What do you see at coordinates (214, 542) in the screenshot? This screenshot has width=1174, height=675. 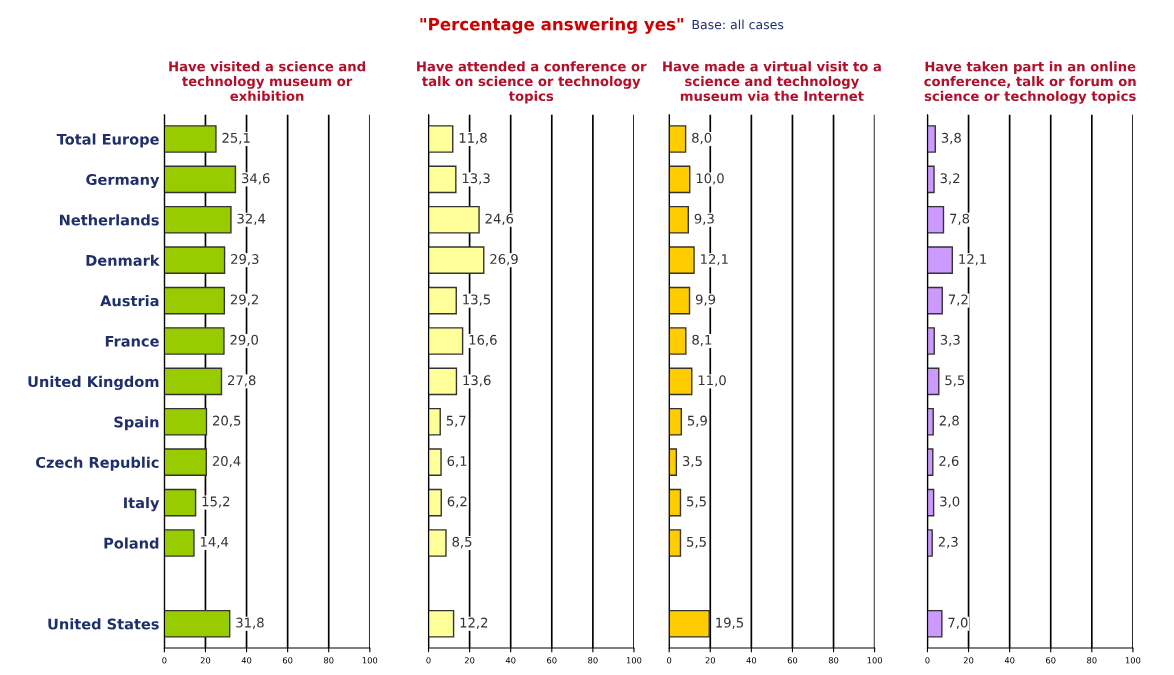 I see `data-label: 14,4` at bounding box center [214, 542].